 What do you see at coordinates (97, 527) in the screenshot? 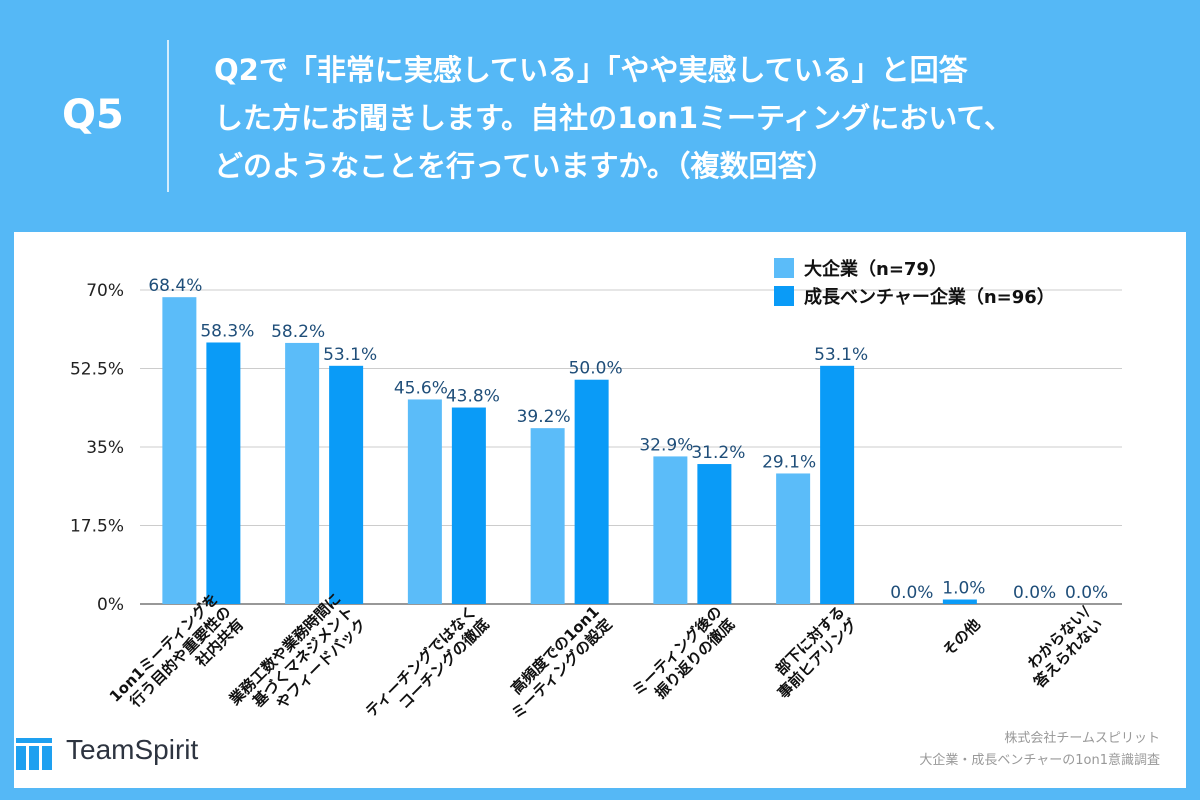
I see `y-tick-label: 17.5%` at bounding box center [97, 527].